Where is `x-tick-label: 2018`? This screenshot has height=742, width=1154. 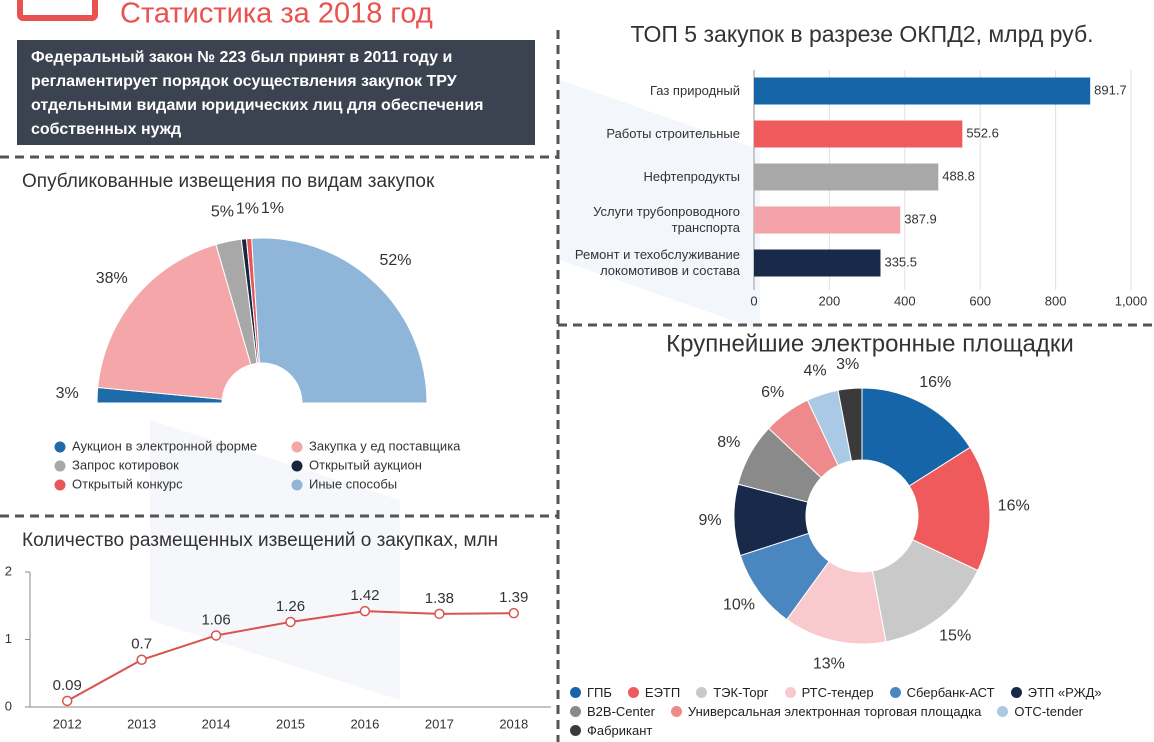
x-tick-label: 2018 is located at coordinates (513, 723).